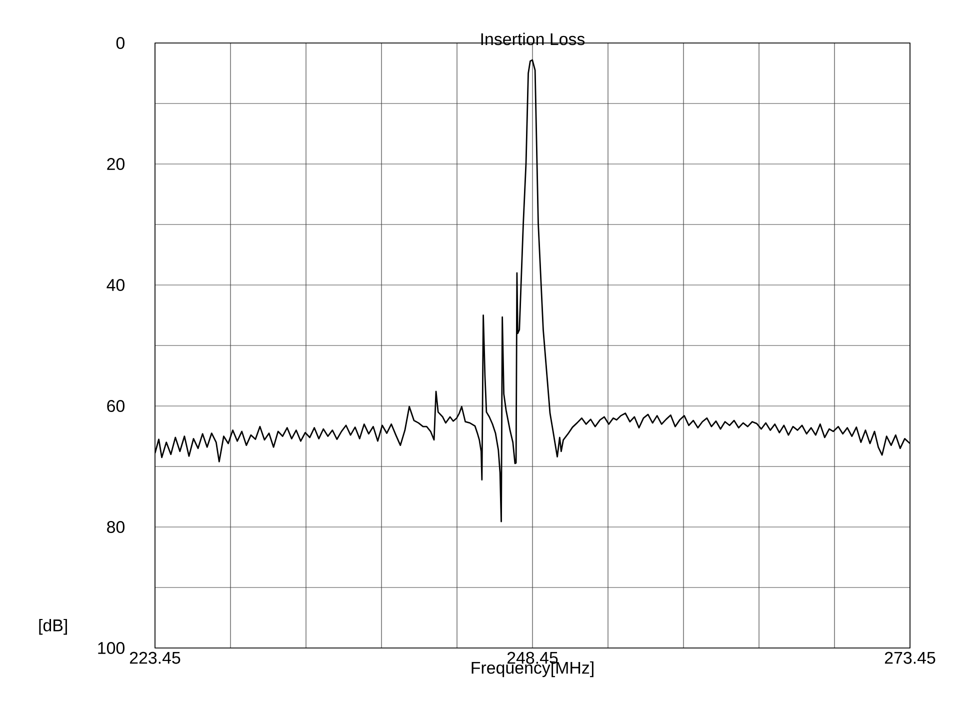  What do you see at coordinates (533, 39) in the screenshot?
I see `chart-title: Insertion Loss` at bounding box center [533, 39].